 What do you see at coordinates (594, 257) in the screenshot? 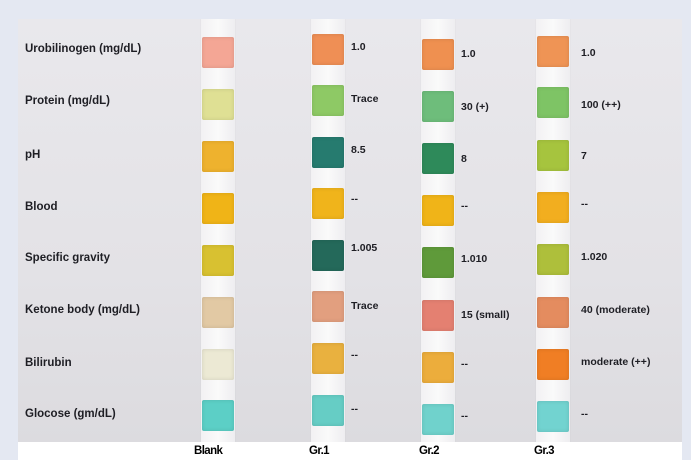
I see `value-gr3-specific-gravity: 1.020` at bounding box center [594, 257].